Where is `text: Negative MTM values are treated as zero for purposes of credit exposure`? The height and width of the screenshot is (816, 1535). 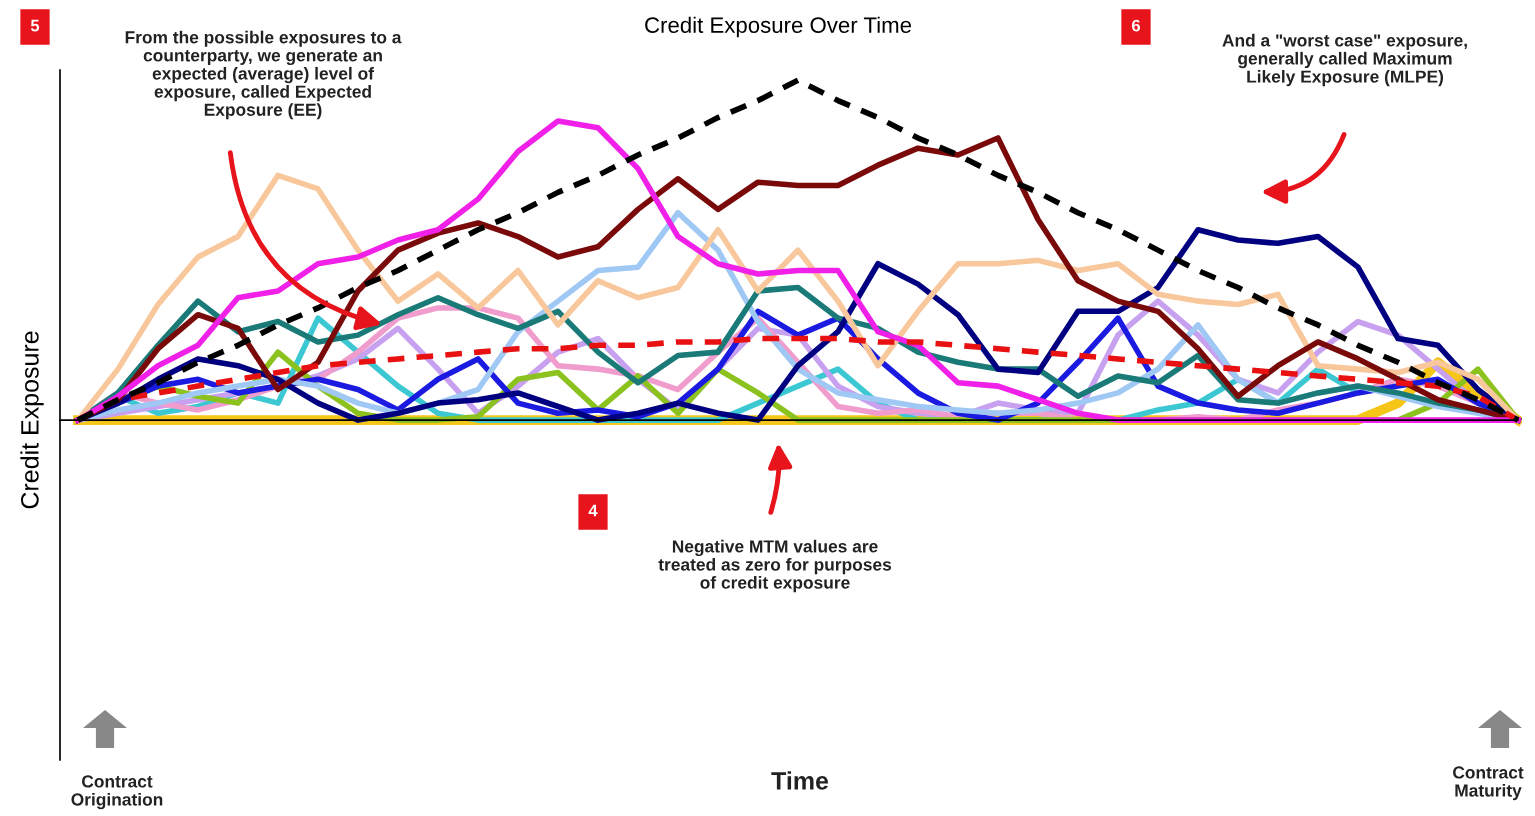
text: Negative MTM values are treated as zero for purposes of credit exposure is located at coordinates (775, 566).